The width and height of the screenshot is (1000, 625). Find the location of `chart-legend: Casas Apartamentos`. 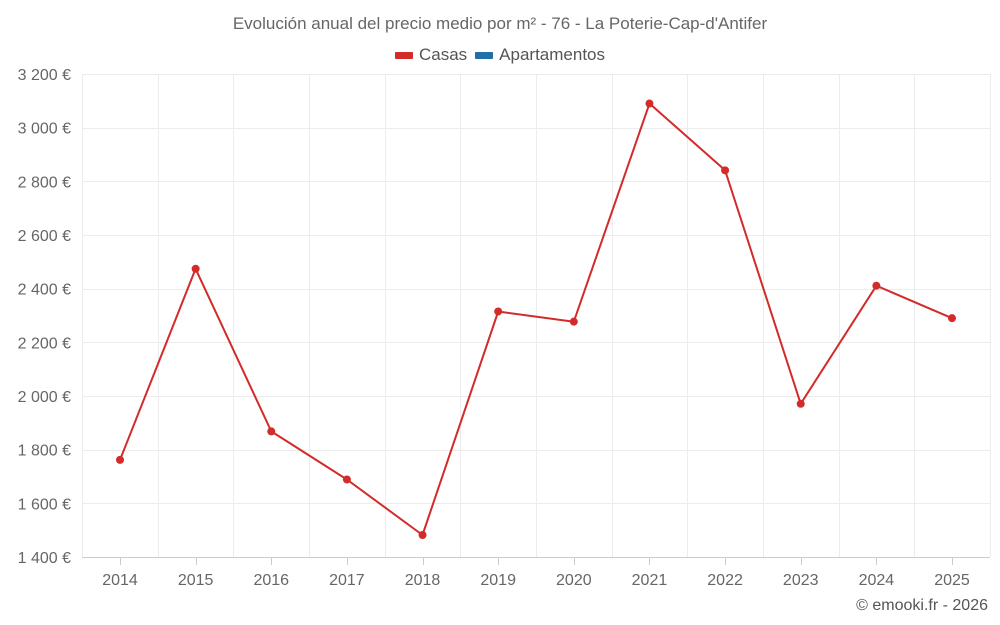

chart-legend: Casas Apartamentos is located at coordinates (500, 55).